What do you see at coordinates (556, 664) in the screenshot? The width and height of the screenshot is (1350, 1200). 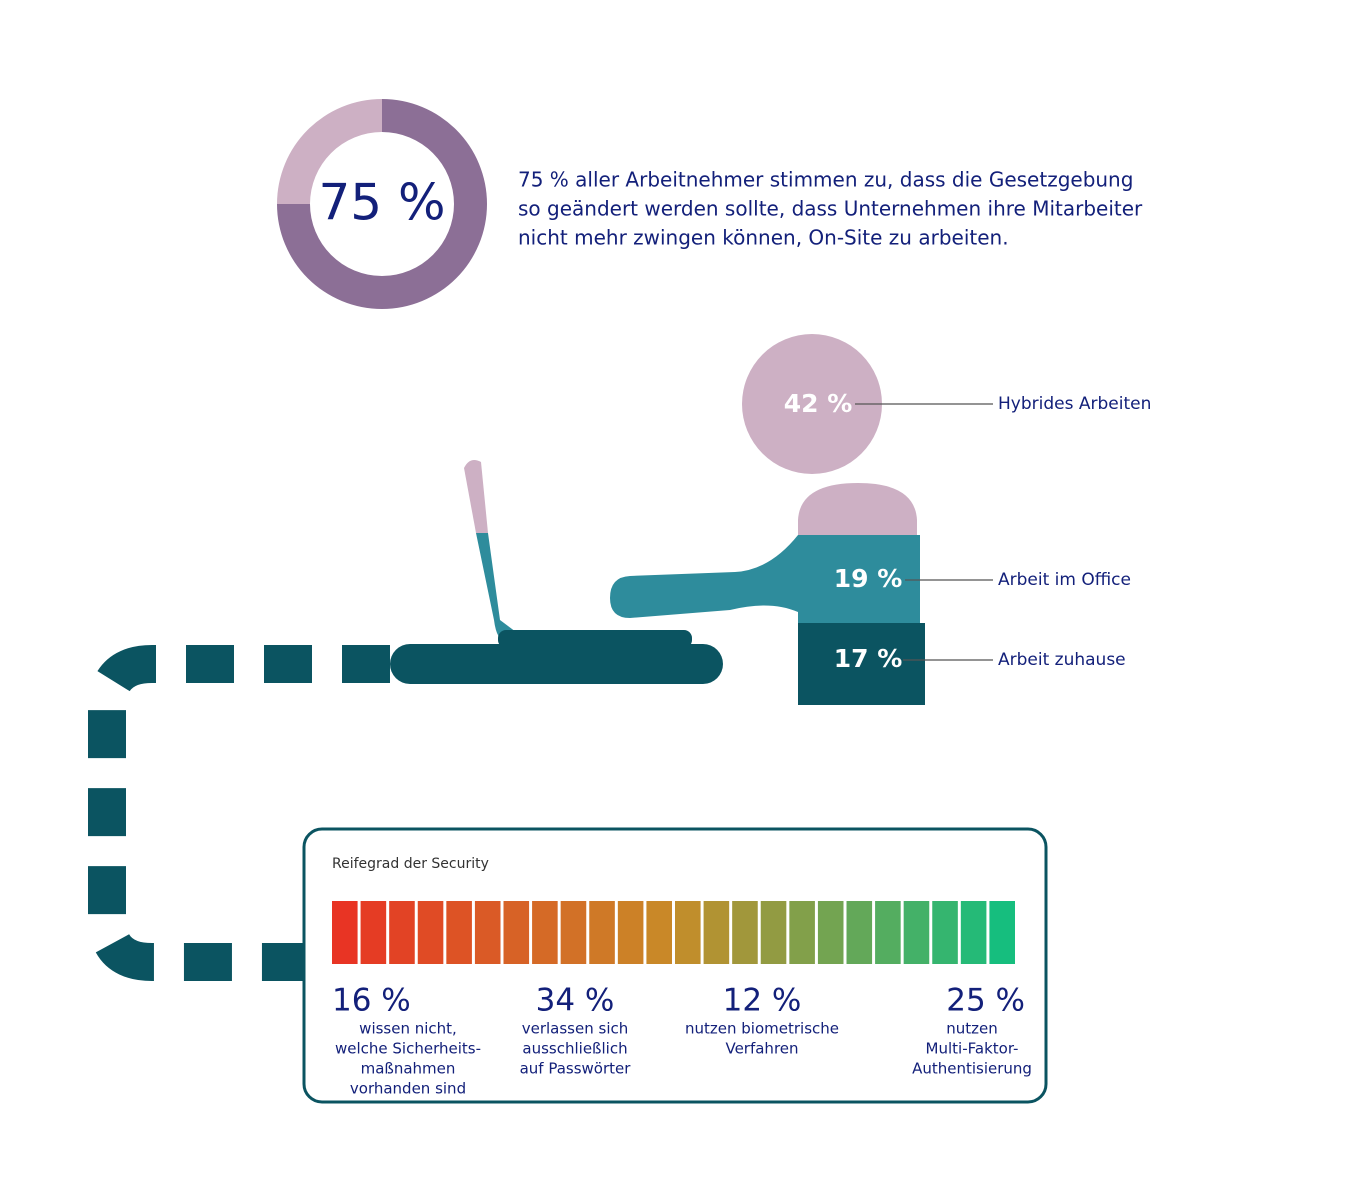 I see `desk` at bounding box center [556, 664].